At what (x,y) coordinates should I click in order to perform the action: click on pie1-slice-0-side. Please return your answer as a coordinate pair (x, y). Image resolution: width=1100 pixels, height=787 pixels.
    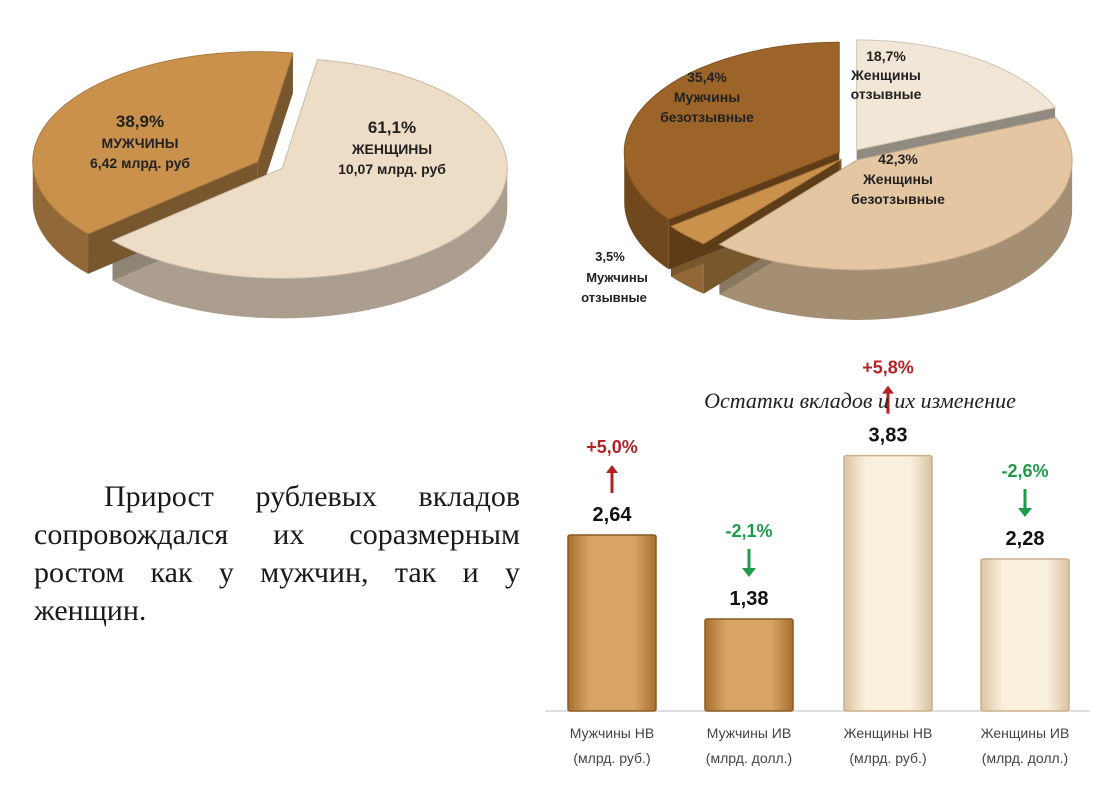
    Looking at the image, I should click on (310, 243).